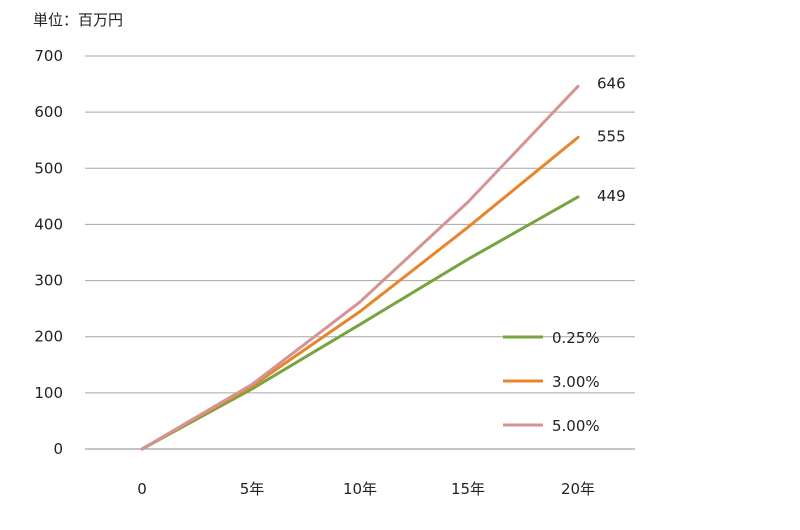 This screenshot has height=530, width=800. I want to click on y-tick-label: 600, so click(48, 112).